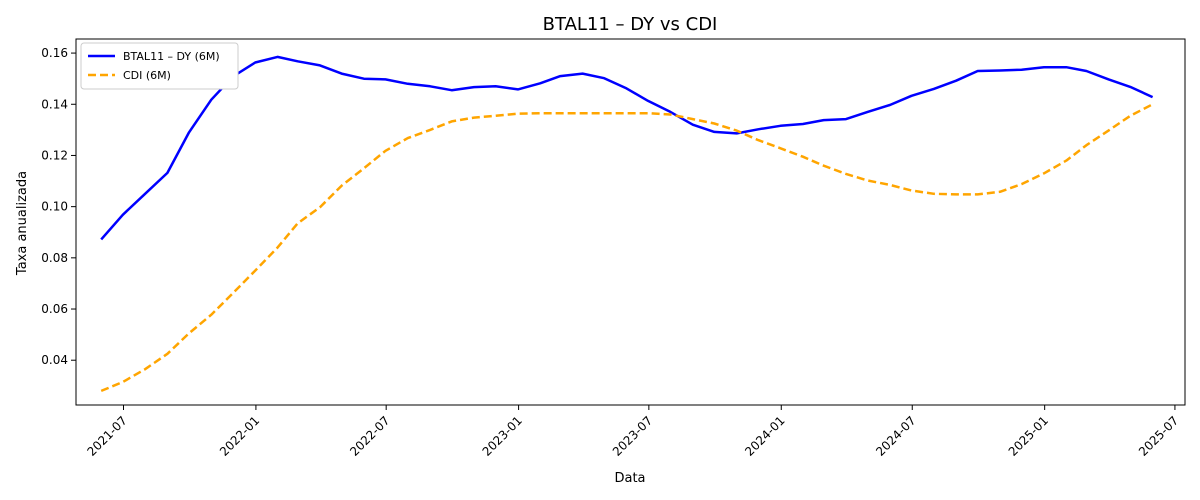 The image size is (1200, 500). What do you see at coordinates (54, 155) in the screenshot?
I see `y-tick-label: 0.12` at bounding box center [54, 155].